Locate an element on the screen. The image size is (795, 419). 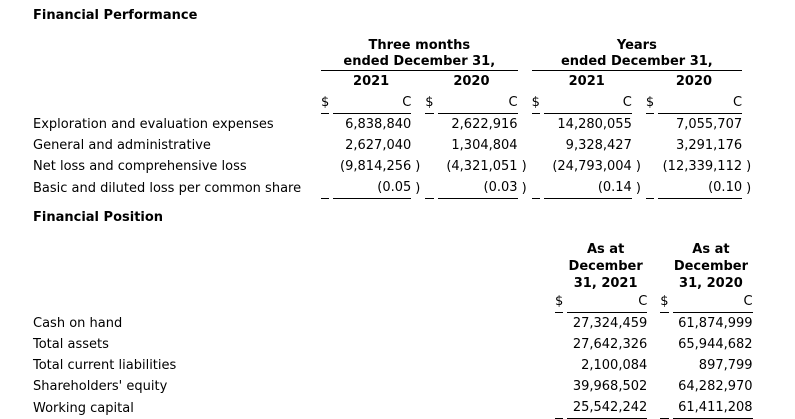
value-cell: (4,321,051 is located at coordinates (482, 166).